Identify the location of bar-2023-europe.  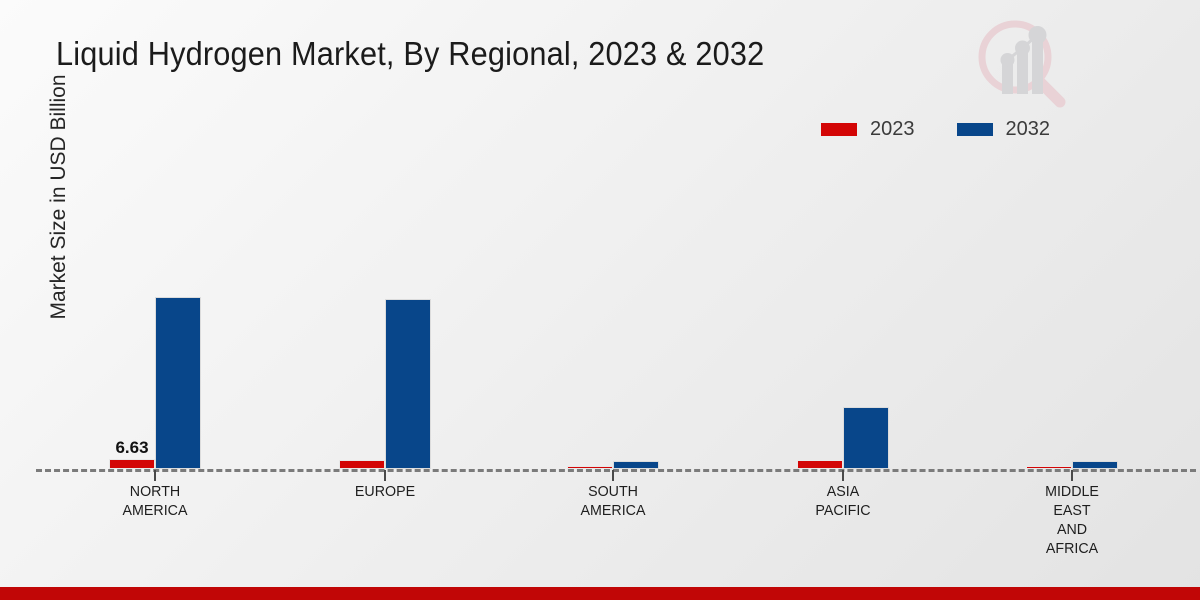
(362, 464).